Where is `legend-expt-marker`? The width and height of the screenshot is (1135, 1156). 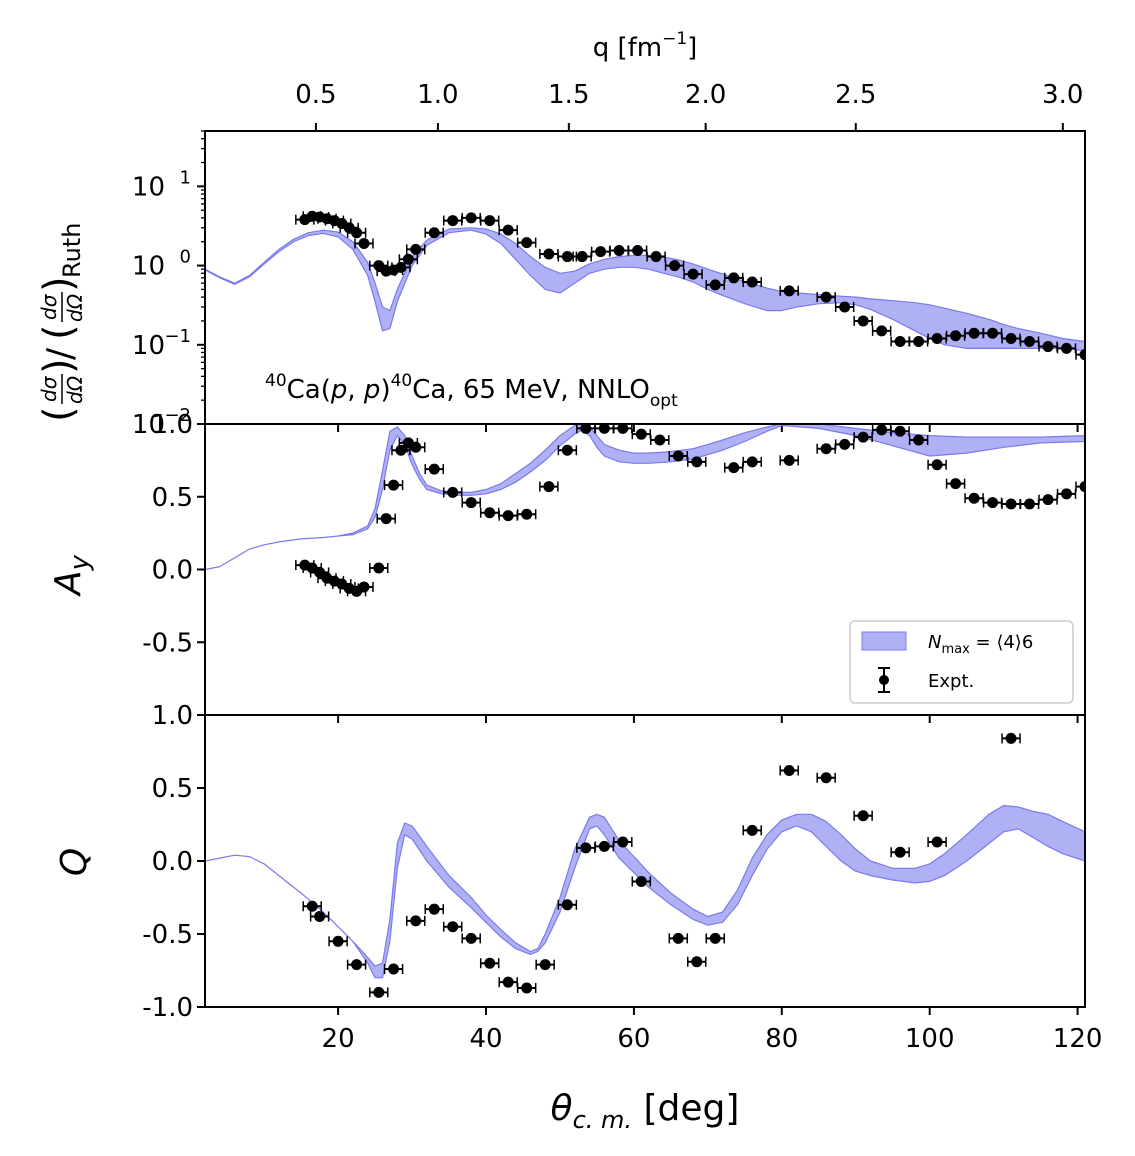 legend-expt-marker is located at coordinates (884, 680).